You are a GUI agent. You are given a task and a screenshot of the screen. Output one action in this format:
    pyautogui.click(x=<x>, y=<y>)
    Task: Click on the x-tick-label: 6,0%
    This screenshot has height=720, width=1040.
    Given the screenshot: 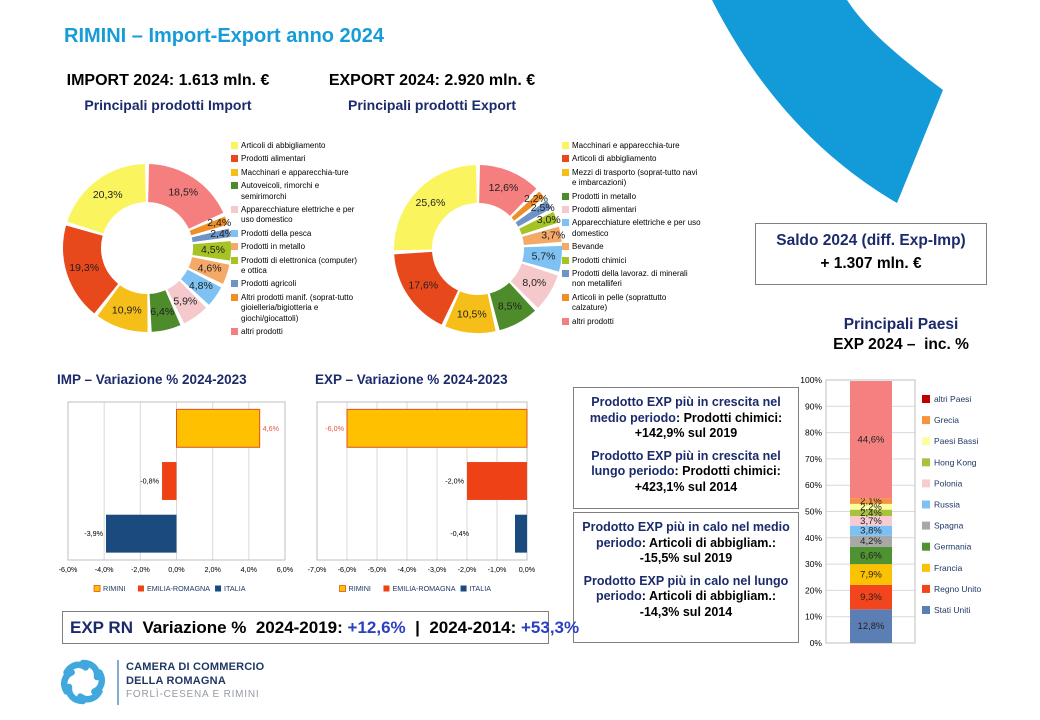 What is the action you would take?
    pyautogui.click(x=285, y=569)
    